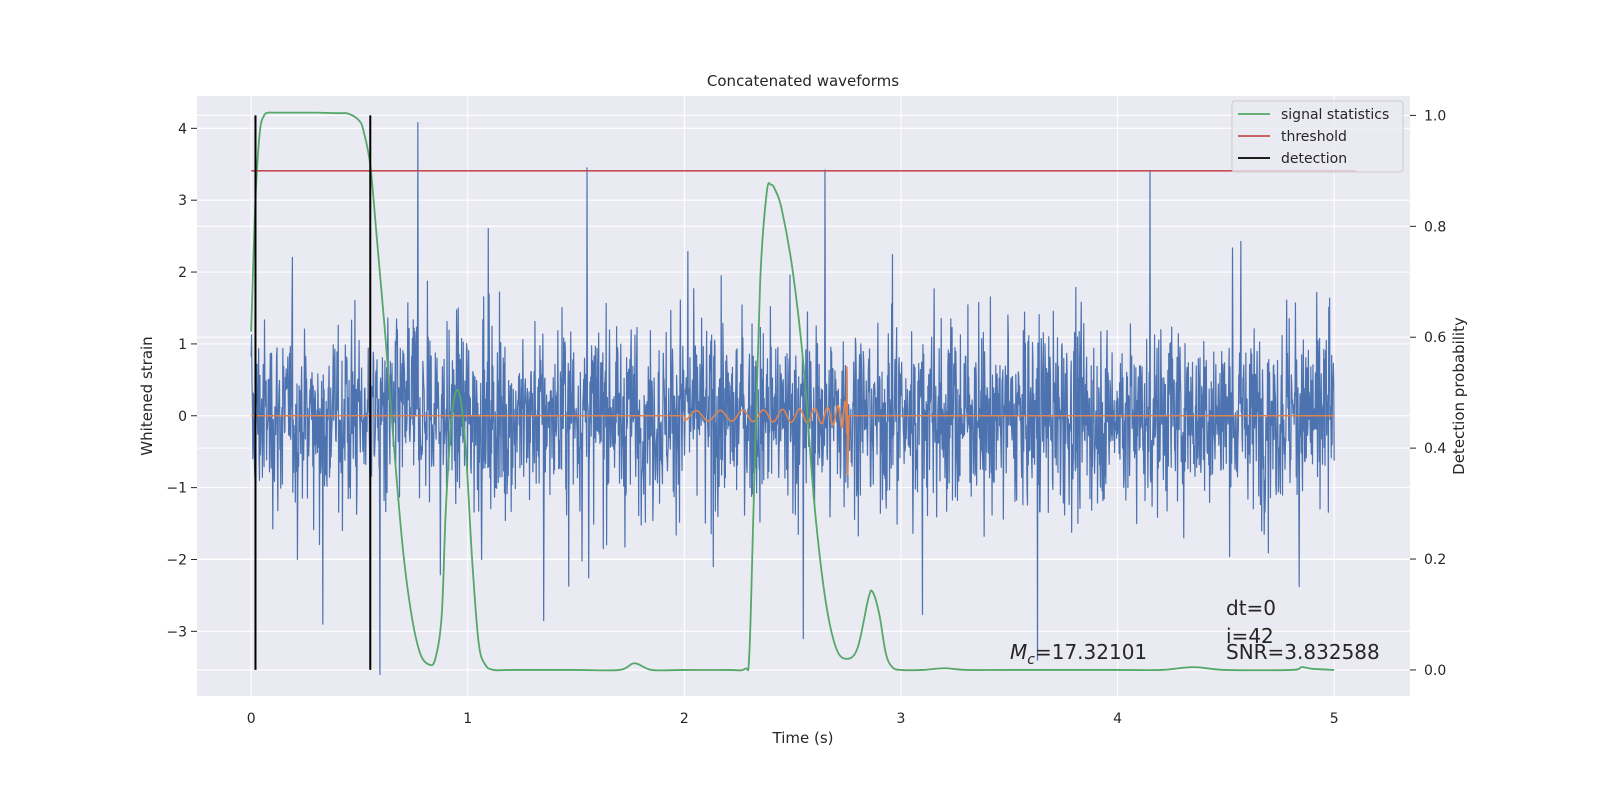  Describe the element at coordinates (182, 273) in the screenshot. I see `y-tick-label: 2` at that location.